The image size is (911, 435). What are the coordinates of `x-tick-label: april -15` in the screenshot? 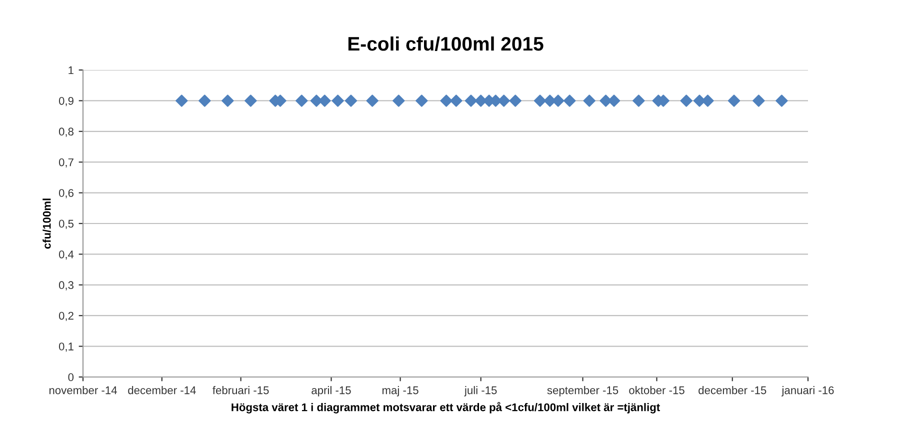 It's located at (331, 391).